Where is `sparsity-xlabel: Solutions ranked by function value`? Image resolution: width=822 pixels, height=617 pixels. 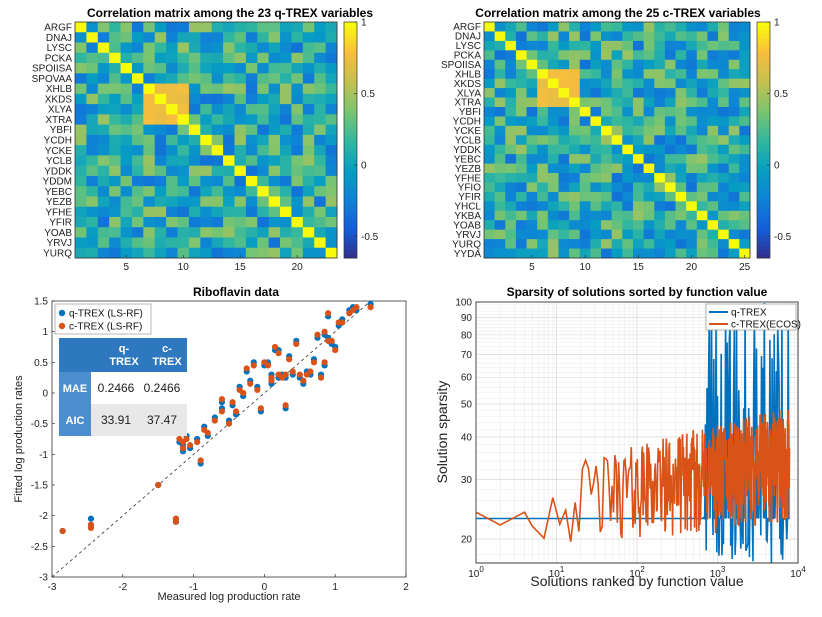
sparsity-xlabel: Solutions ranked by function value is located at coordinates (636, 581).